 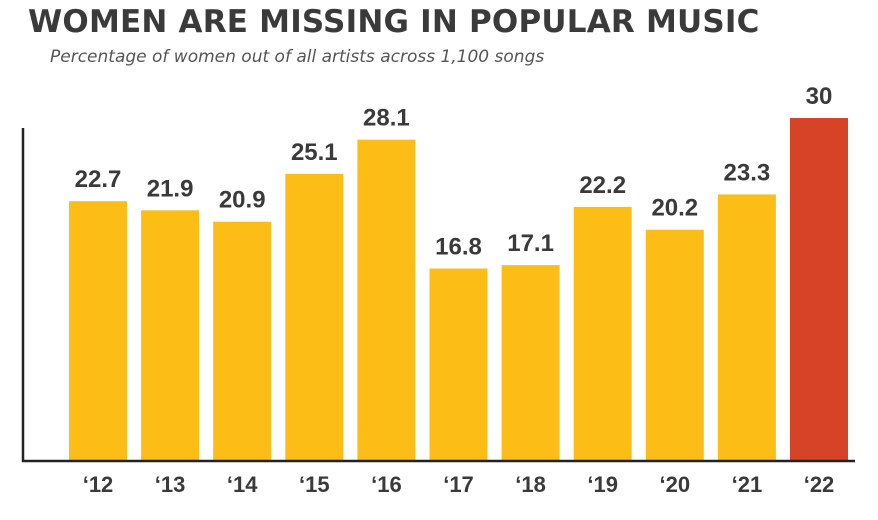 What do you see at coordinates (98, 179) in the screenshot?
I see `data-label-12: 22.7` at bounding box center [98, 179].